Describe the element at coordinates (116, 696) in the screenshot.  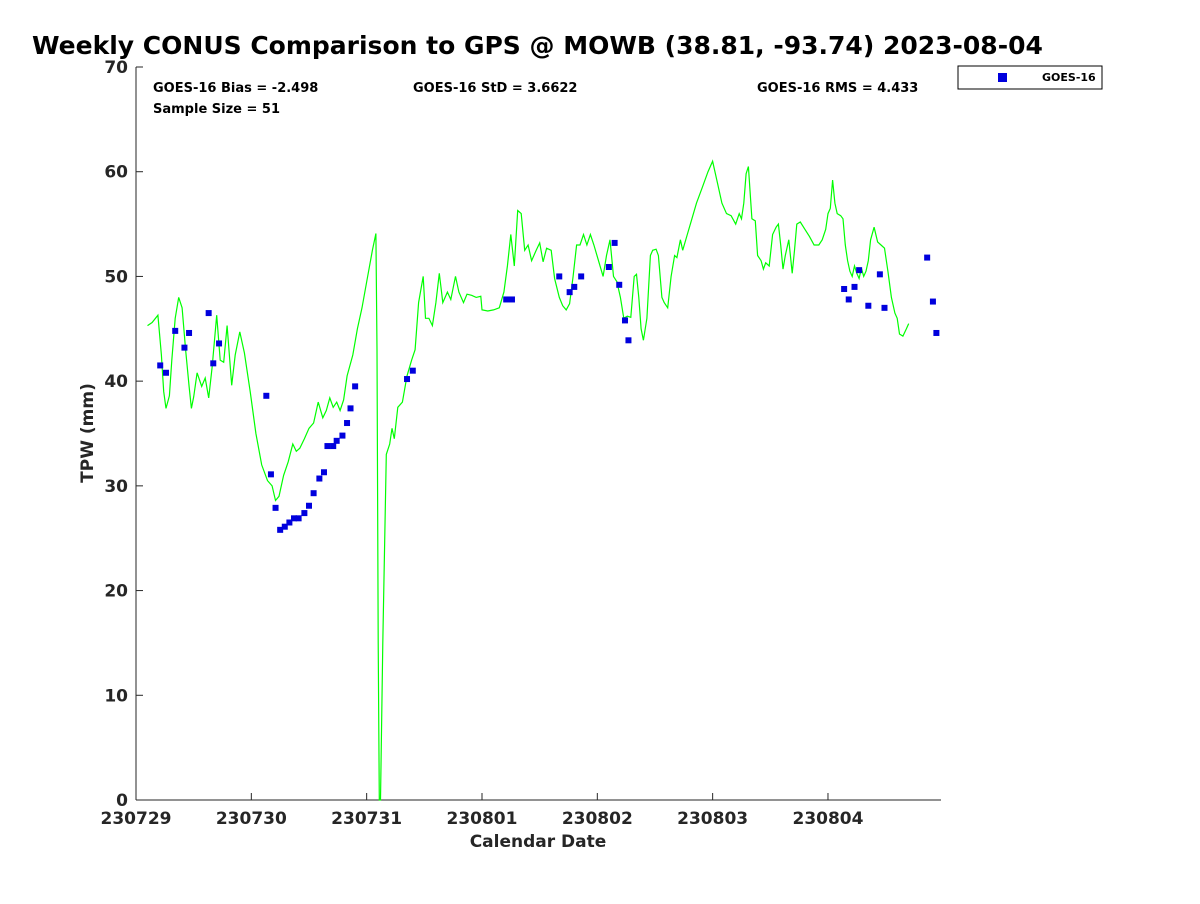
I see `y-tick-label: 10` at that location.